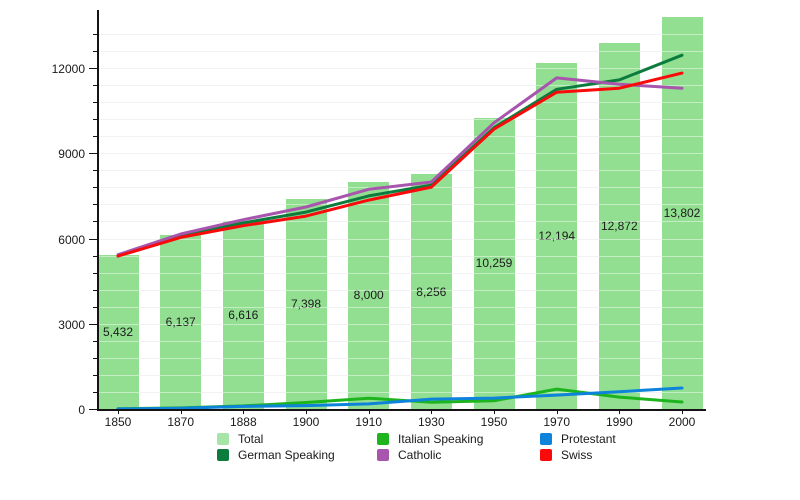 Image resolution: width=800 pixels, height=500 pixels. Describe the element at coordinates (682, 422) in the screenshot. I see `x-axis-label-2000: 2000` at that location.